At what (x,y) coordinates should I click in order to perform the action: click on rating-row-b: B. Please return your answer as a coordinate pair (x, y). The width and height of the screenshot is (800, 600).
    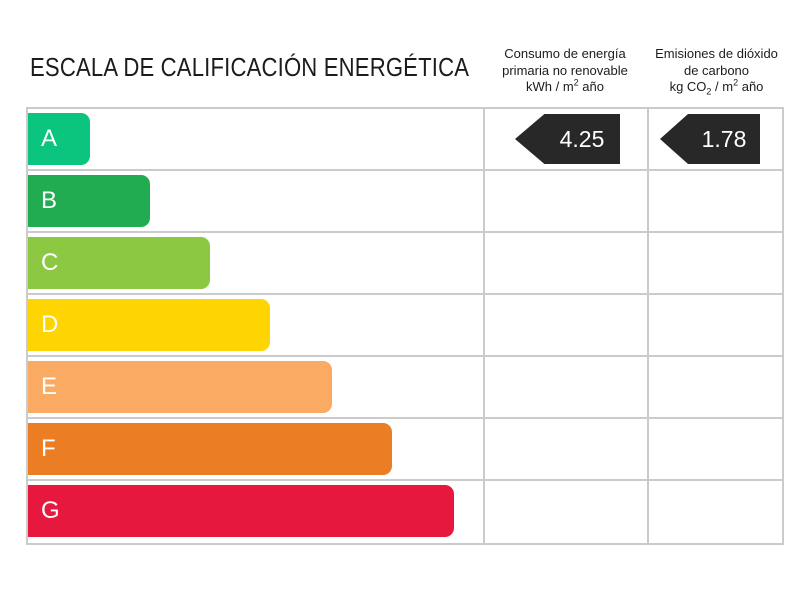
    Looking at the image, I should click on (405, 202).